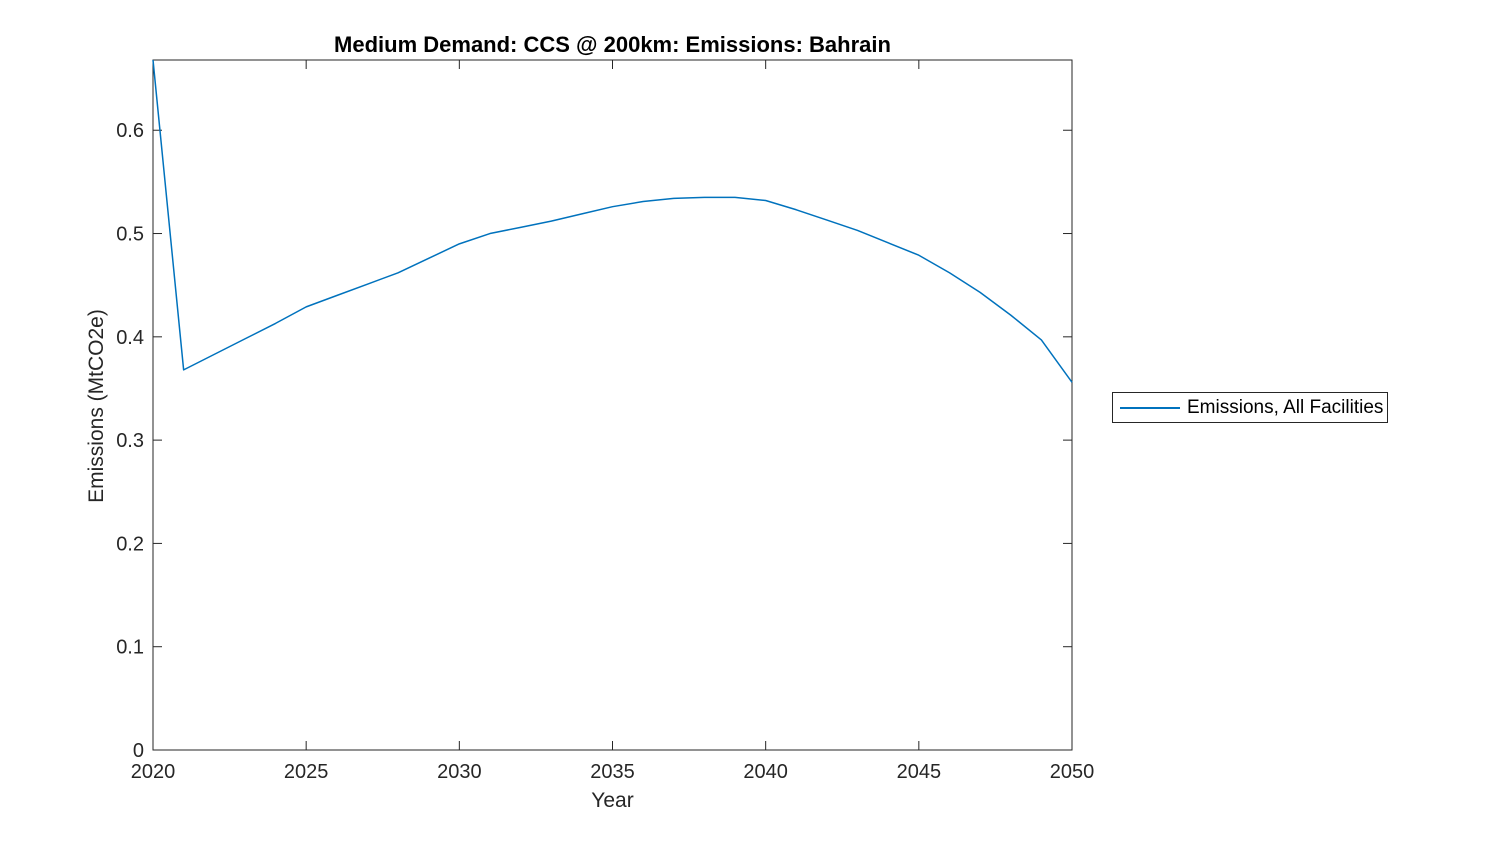 The width and height of the screenshot is (1500, 844). Describe the element at coordinates (765, 772) in the screenshot. I see `x-tick-label: 2040` at that location.